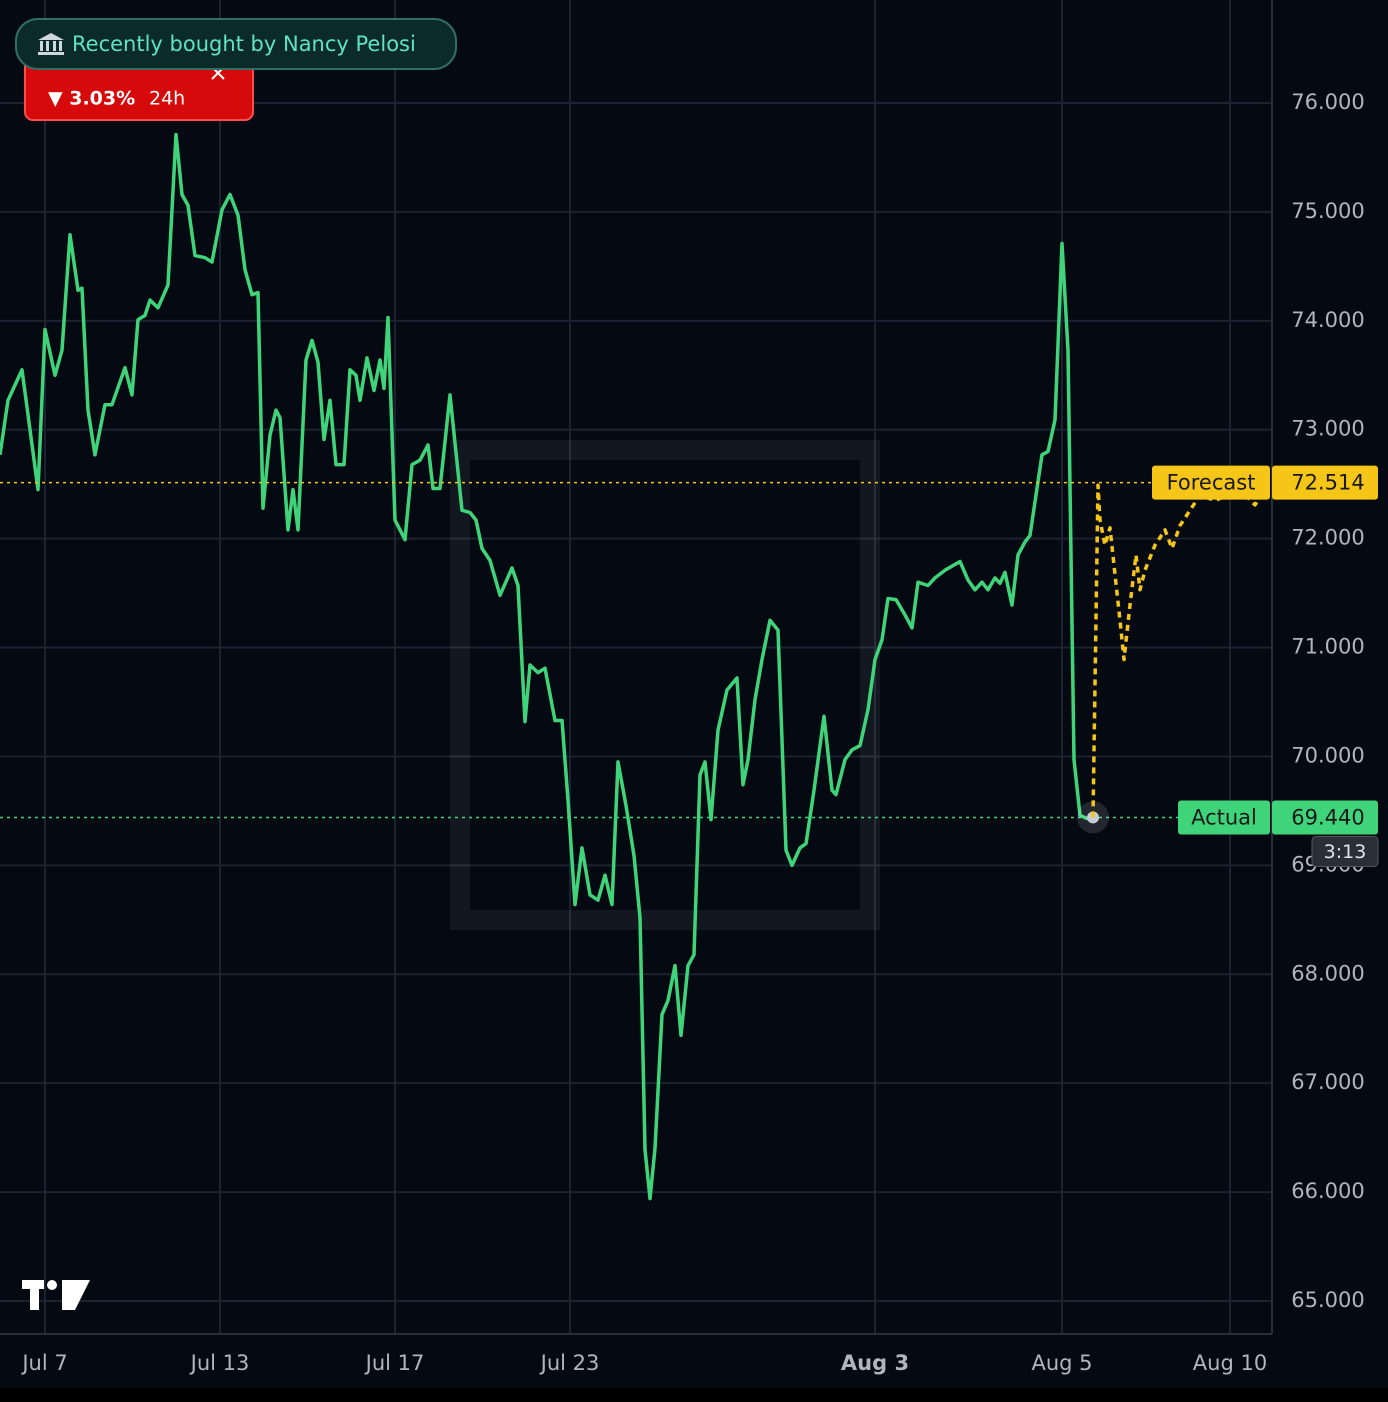 Image resolution: width=1388 pixels, height=1402 pixels. What do you see at coordinates (1230, 1363) in the screenshot?
I see `x-tick-label: Aug 10` at bounding box center [1230, 1363].